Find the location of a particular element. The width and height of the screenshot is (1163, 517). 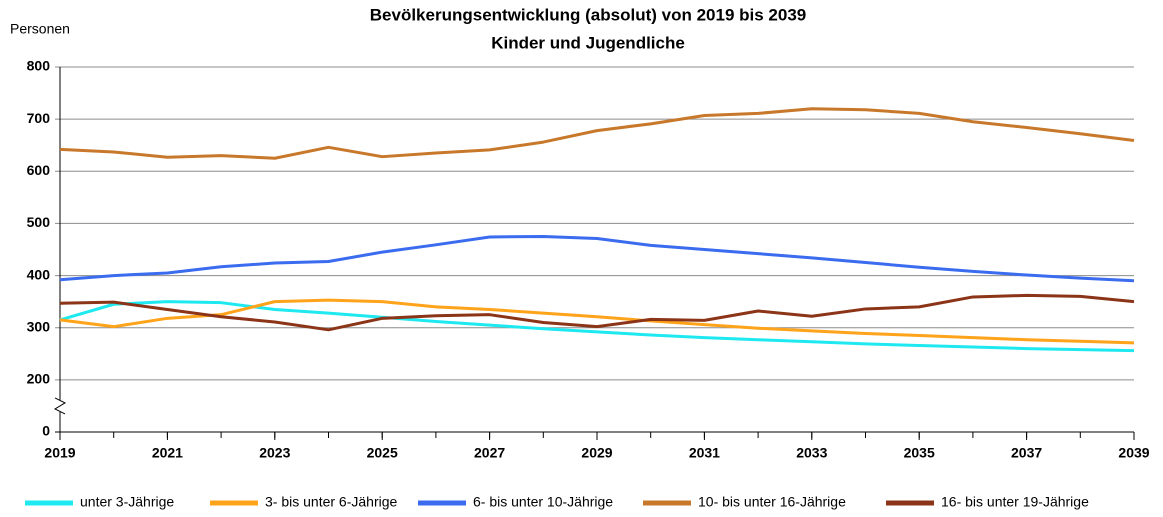

y-tick-label: 500 is located at coordinates (39, 222).